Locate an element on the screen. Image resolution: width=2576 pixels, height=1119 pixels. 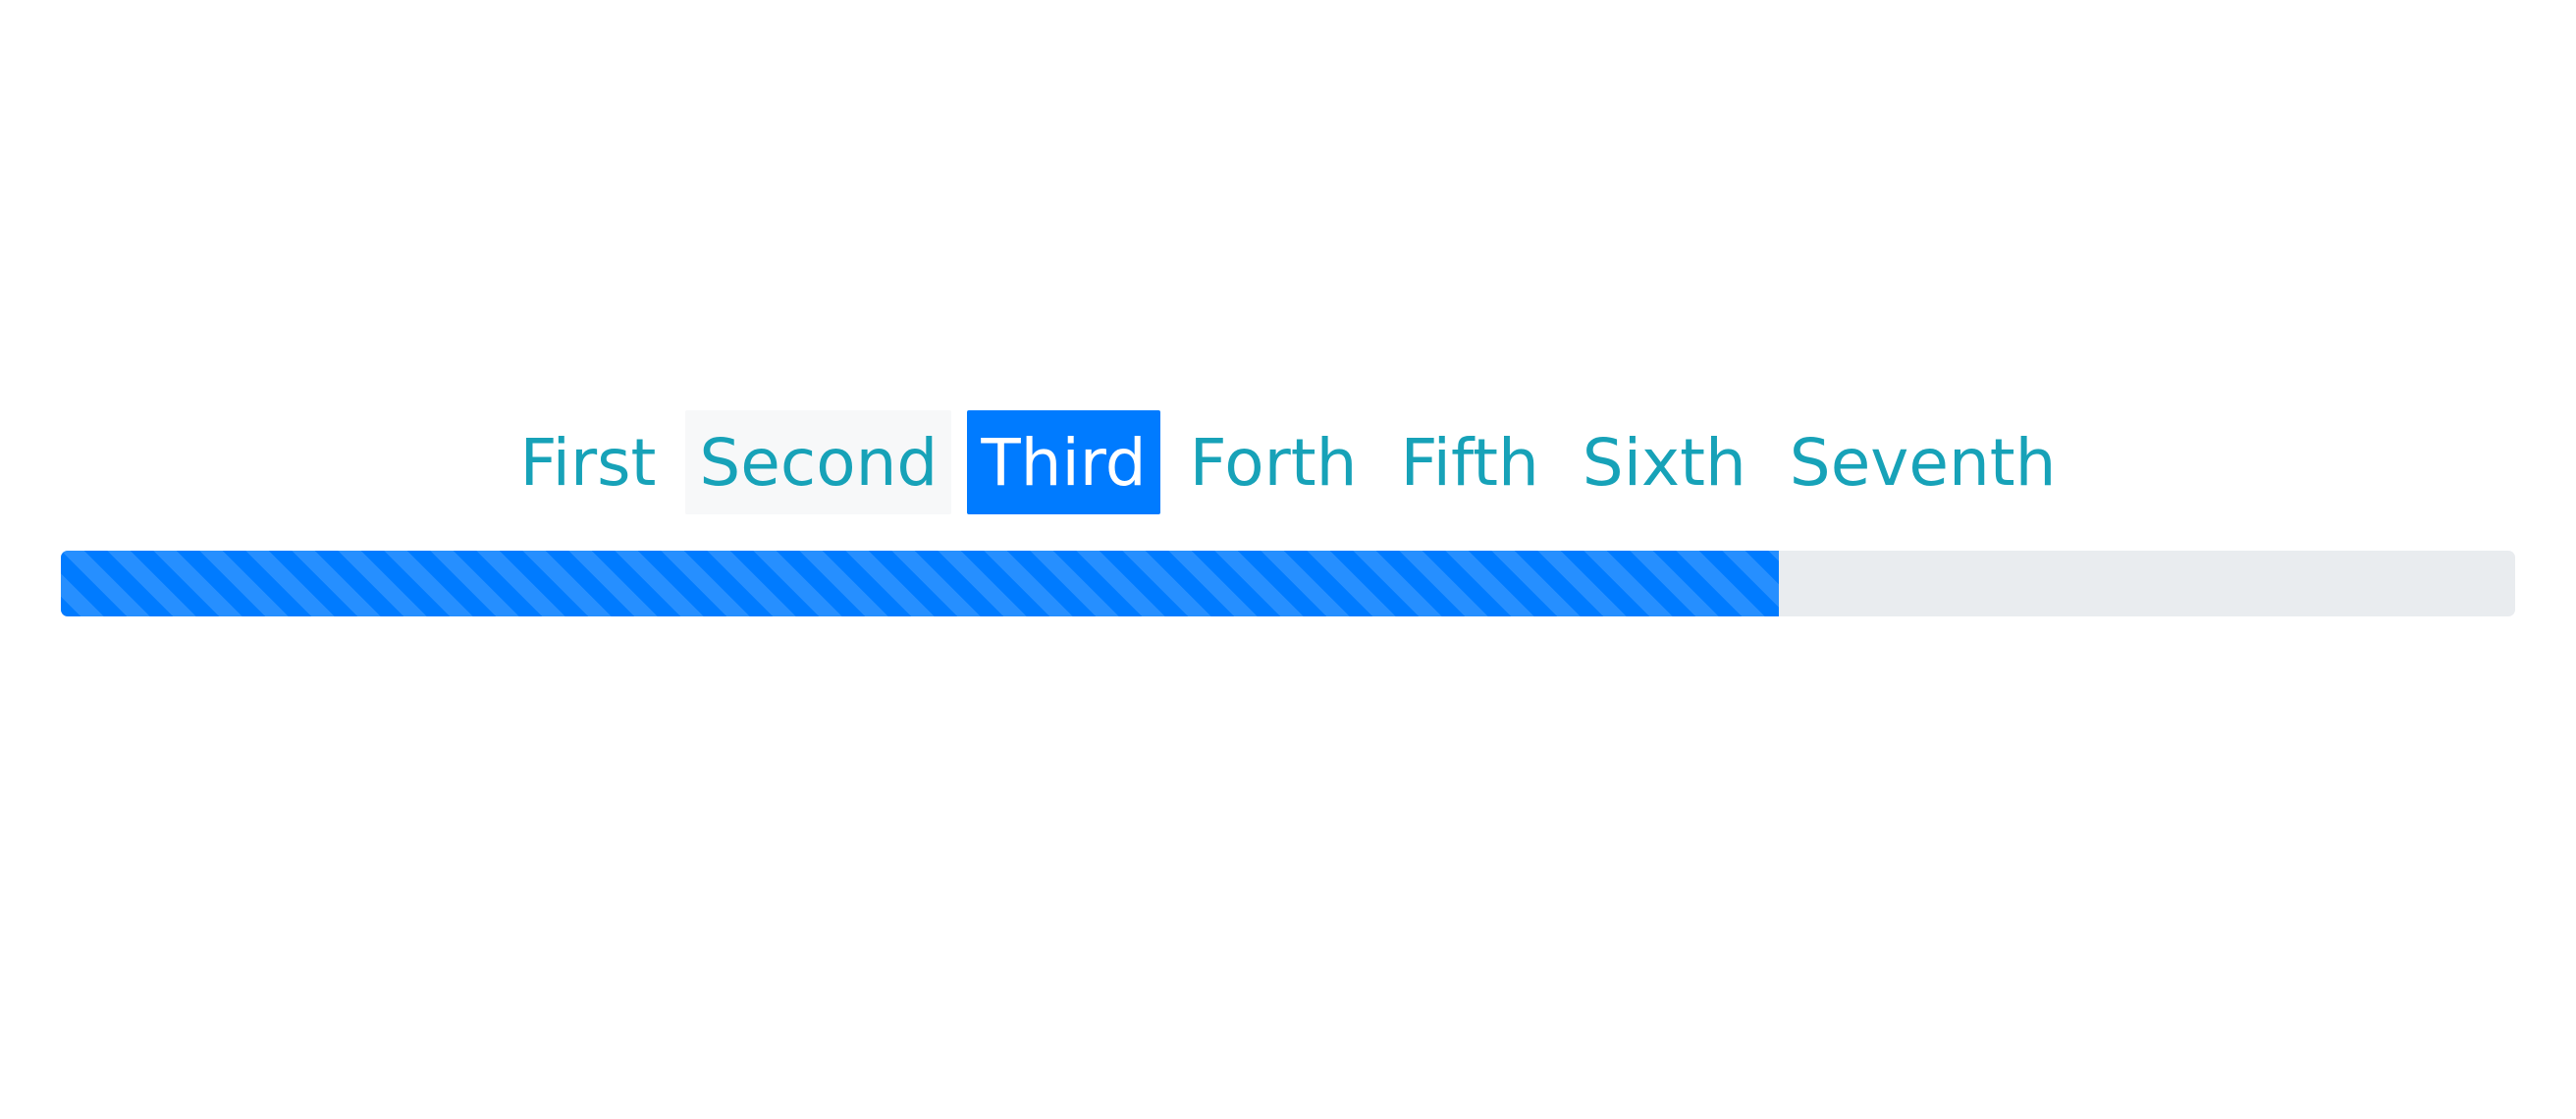
step-fifth: Fifth is located at coordinates (1469, 463).